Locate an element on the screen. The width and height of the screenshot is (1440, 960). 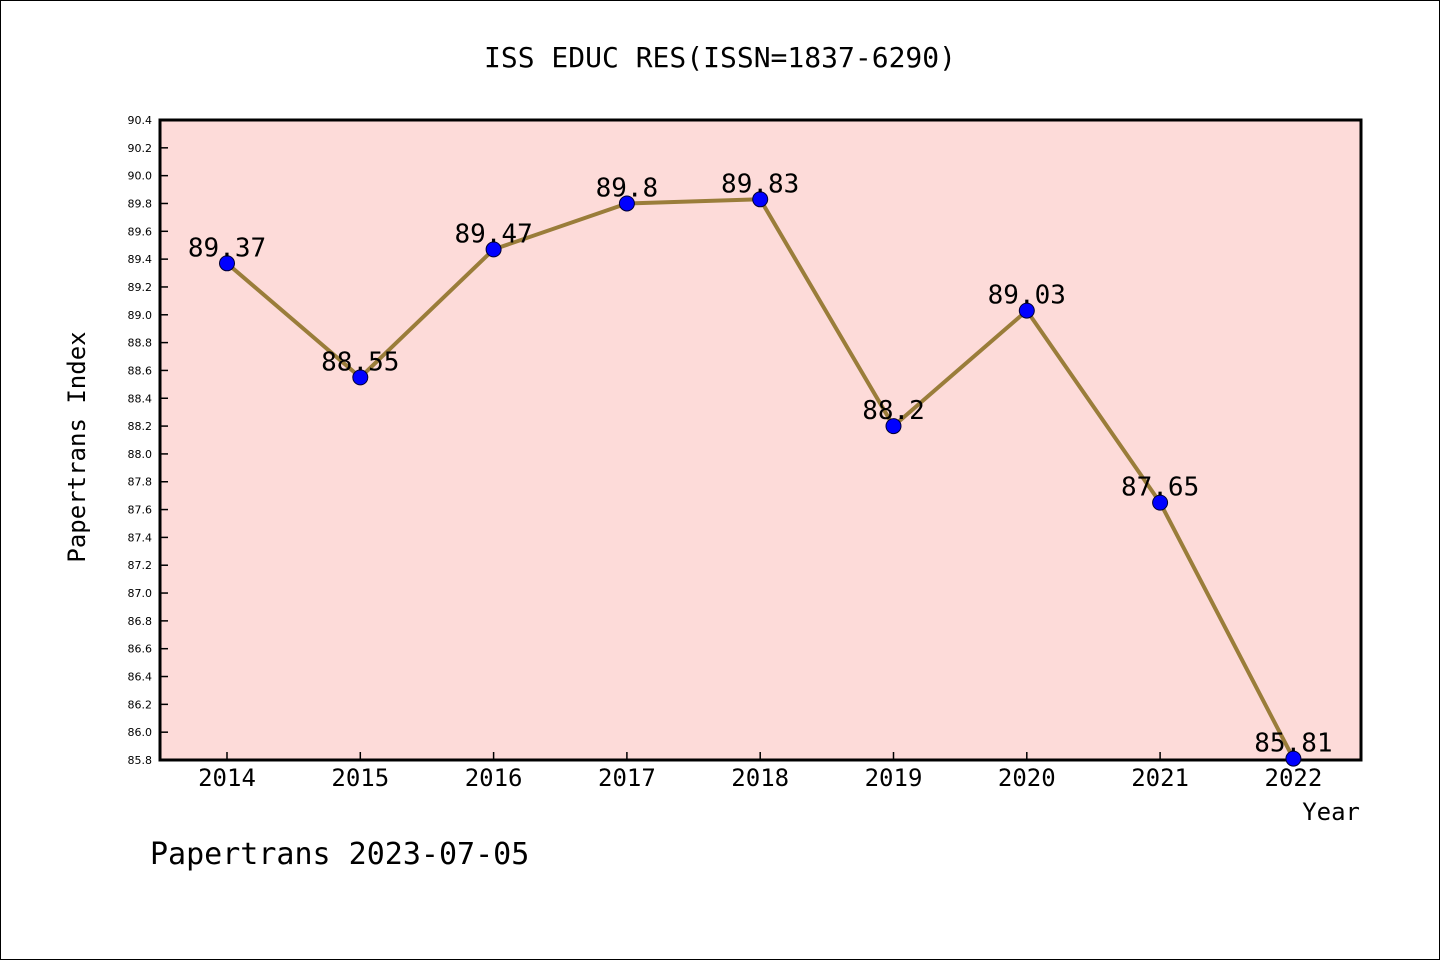
y-tick-label: 86.2 is located at coordinates (140, 704).